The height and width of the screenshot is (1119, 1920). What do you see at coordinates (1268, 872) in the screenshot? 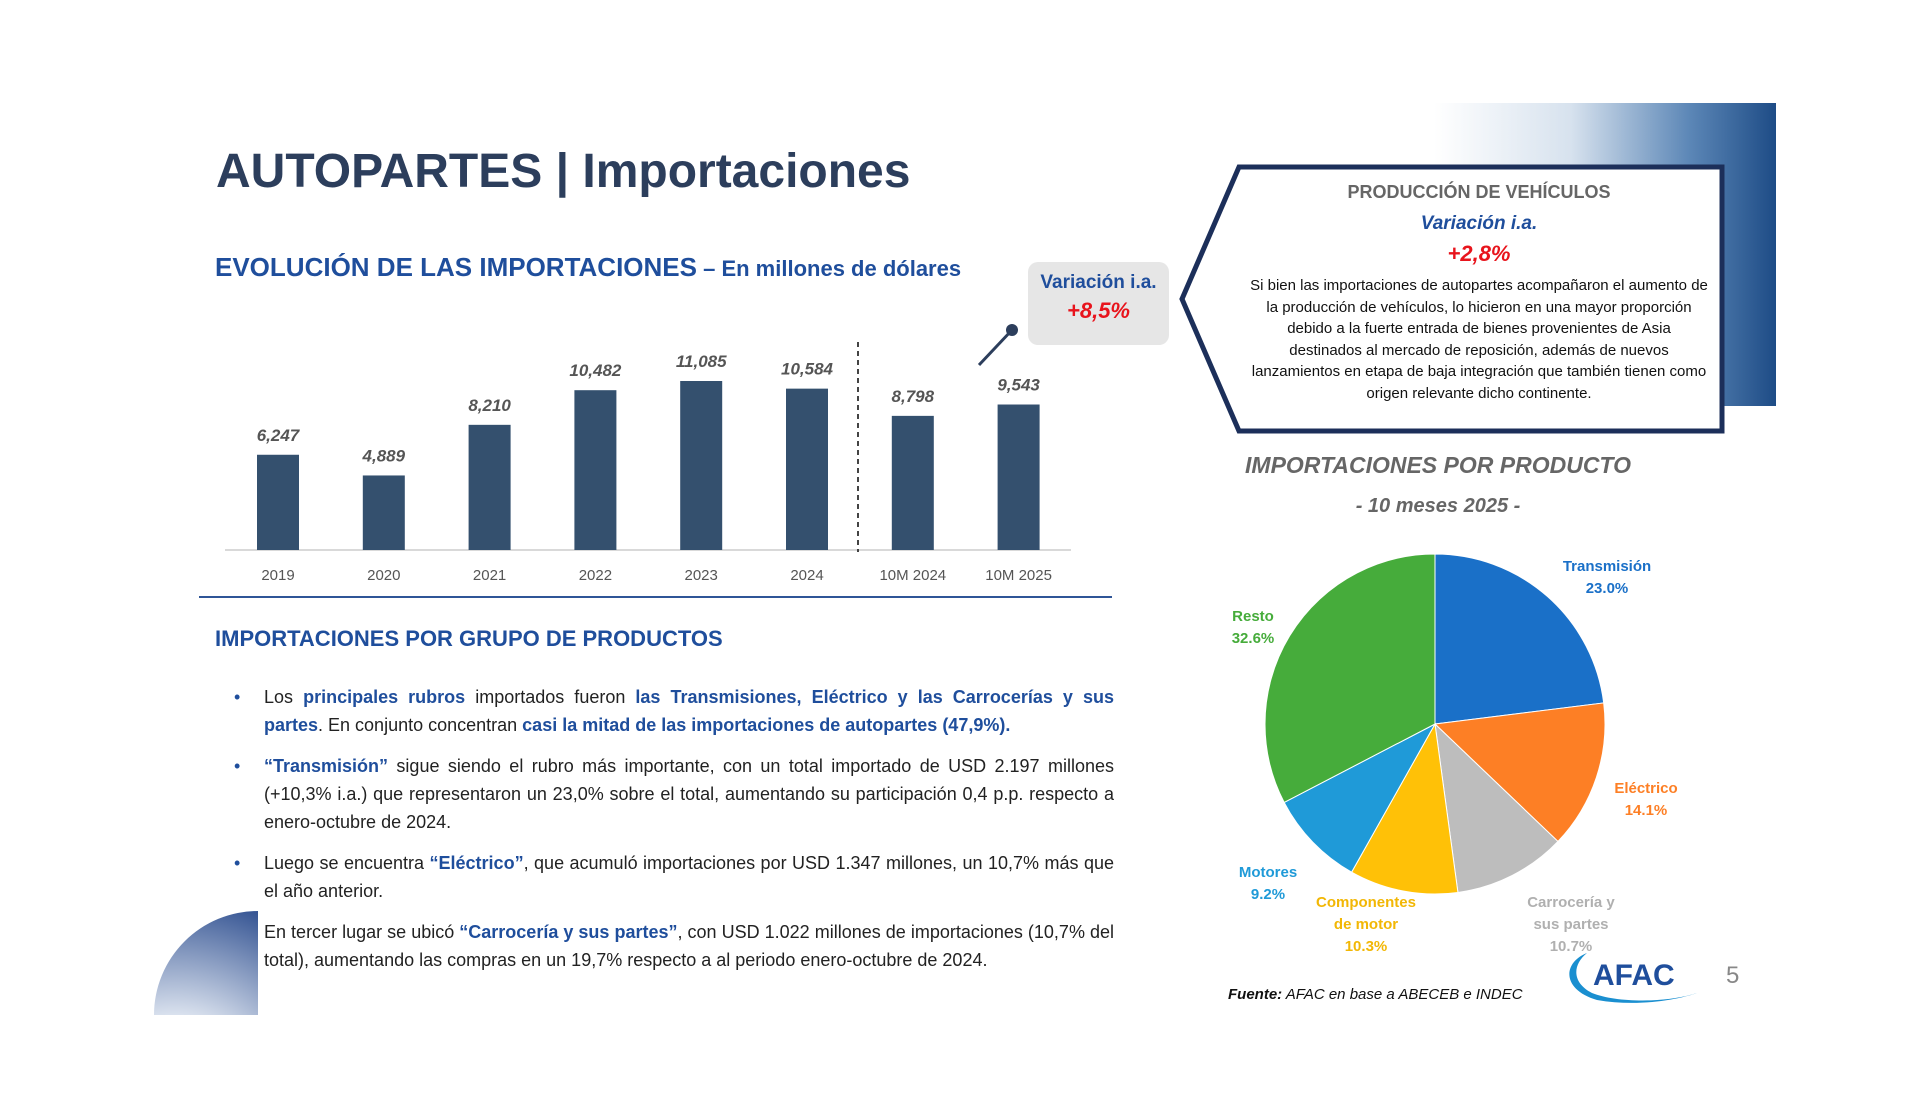
I see `pie-label-name: Motores` at bounding box center [1268, 872].